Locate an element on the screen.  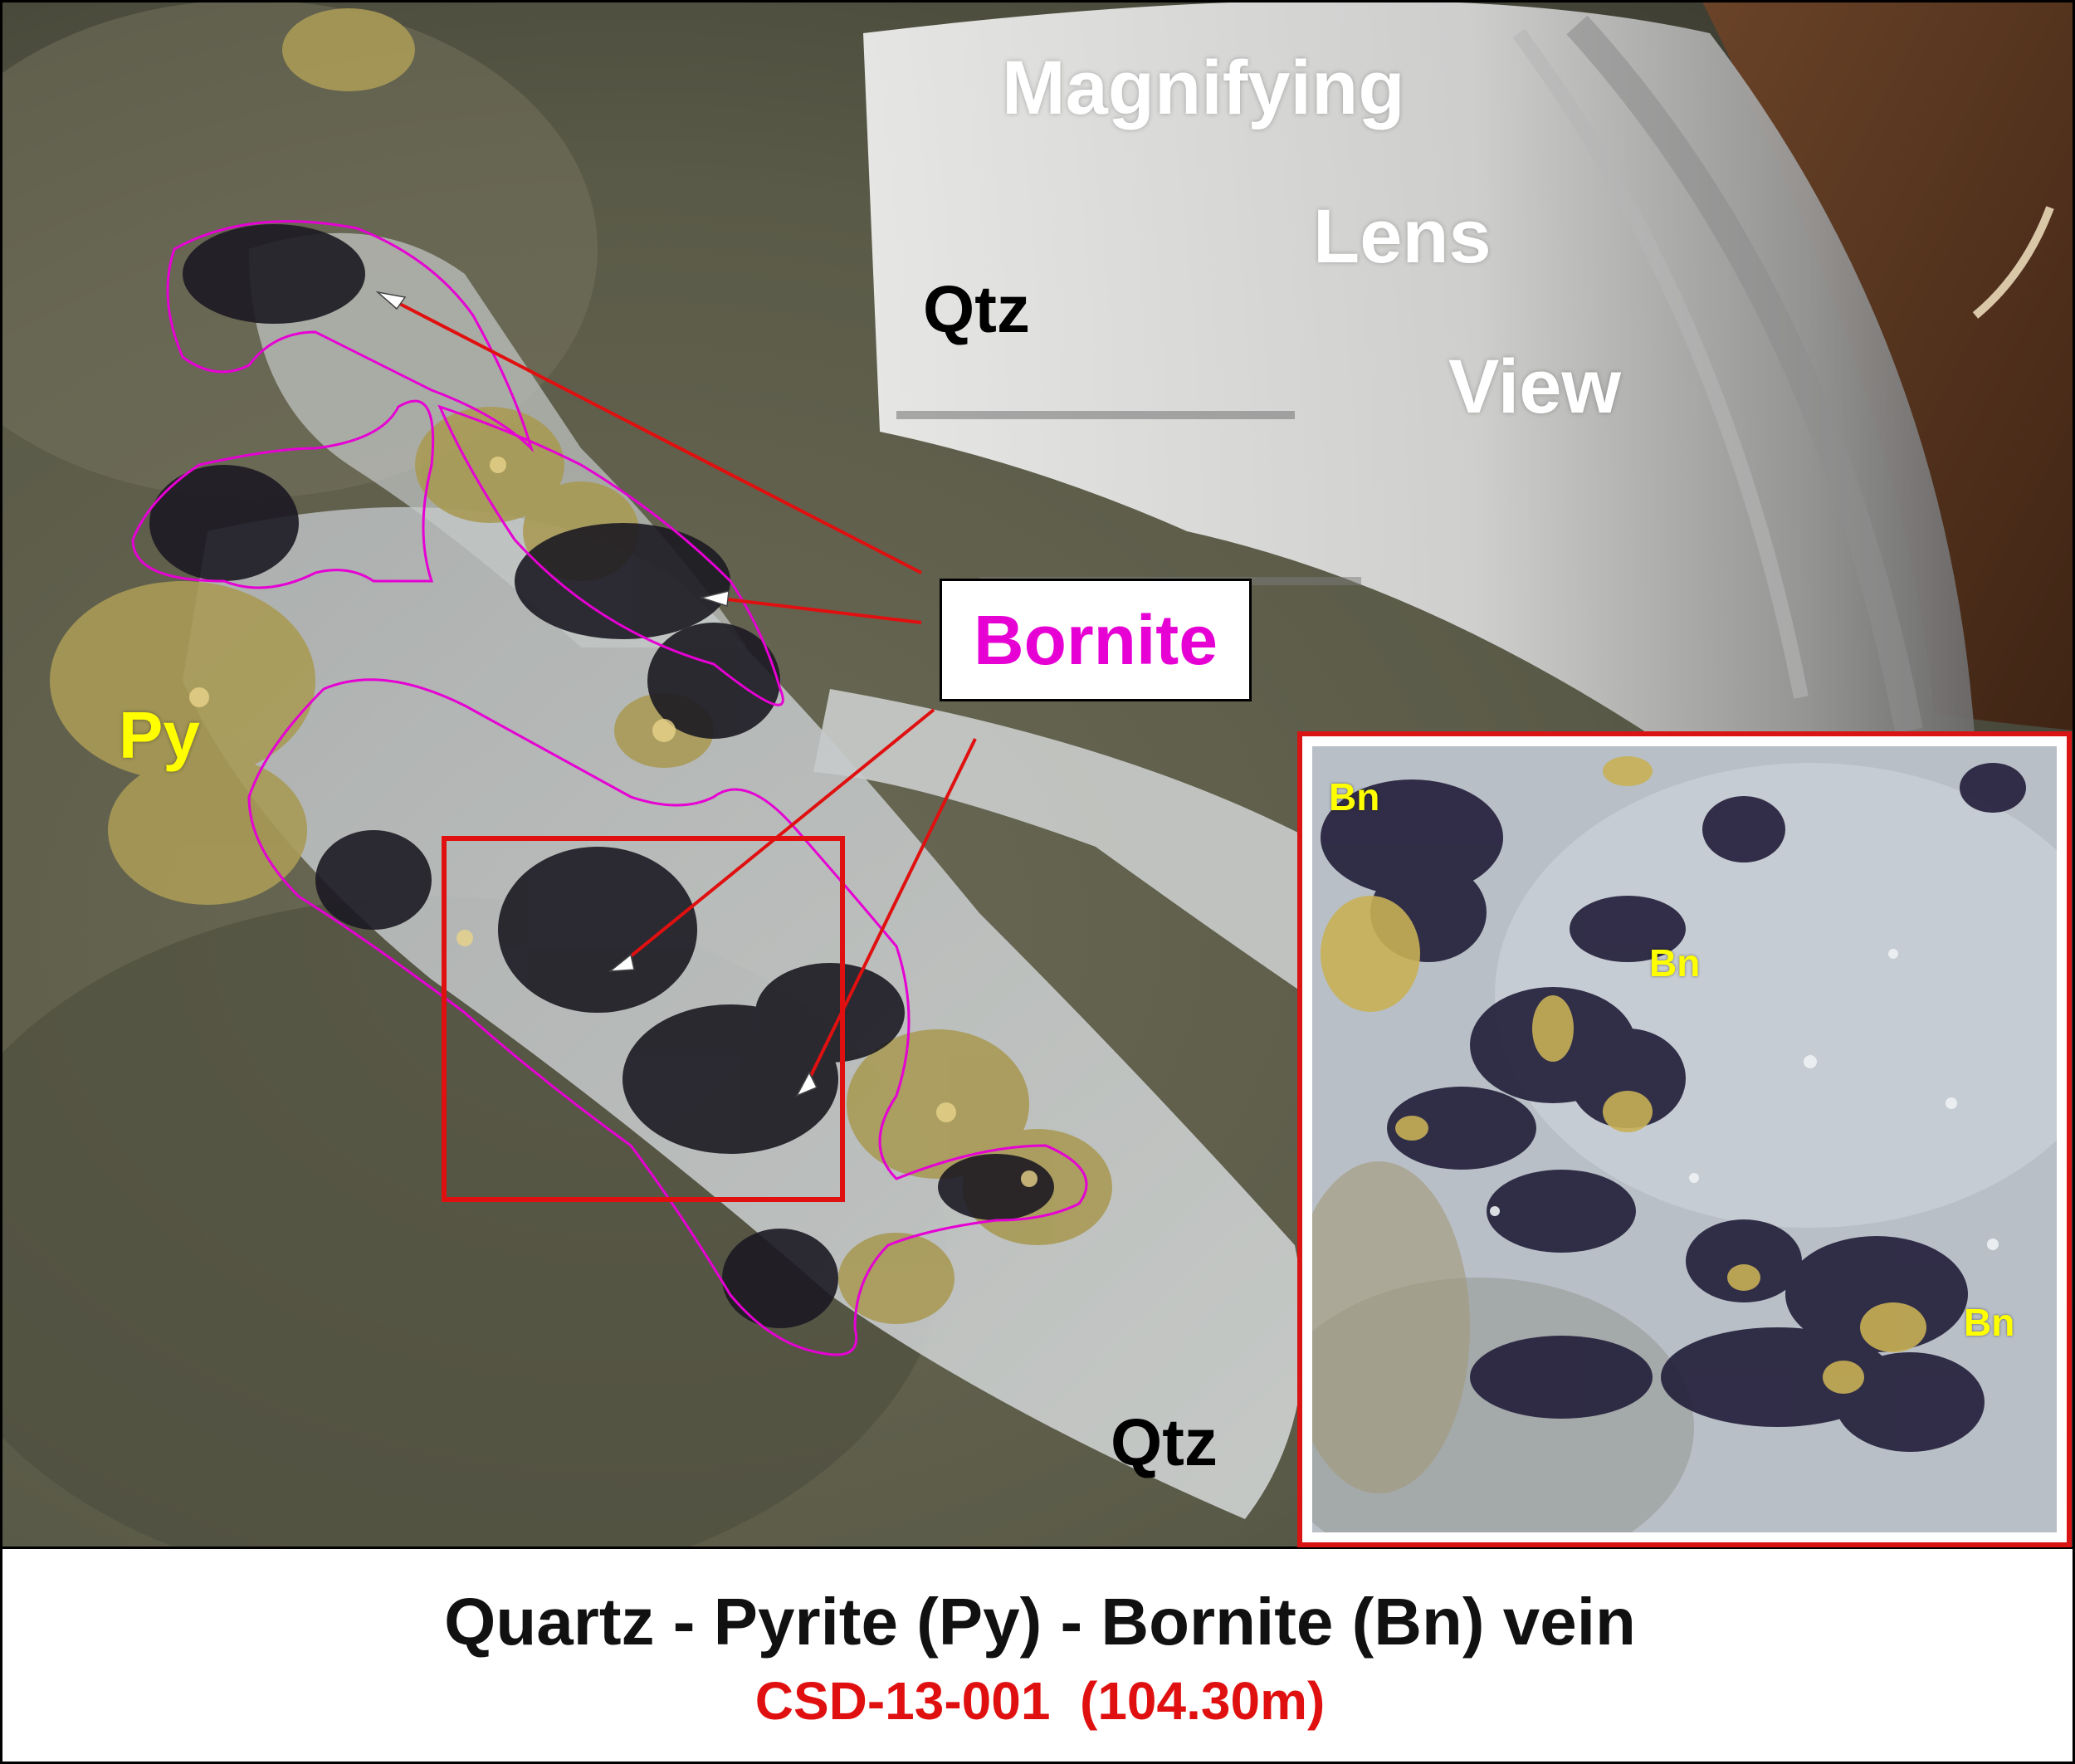
pyrite-label: Py is located at coordinates (159, 735).